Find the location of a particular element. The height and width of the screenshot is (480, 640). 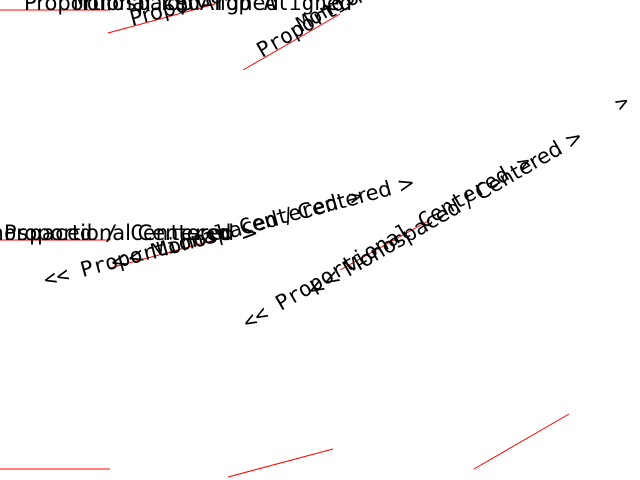

proportional-top-aligned-label: Proportional Top Aligned is located at coordinates (151, 7).